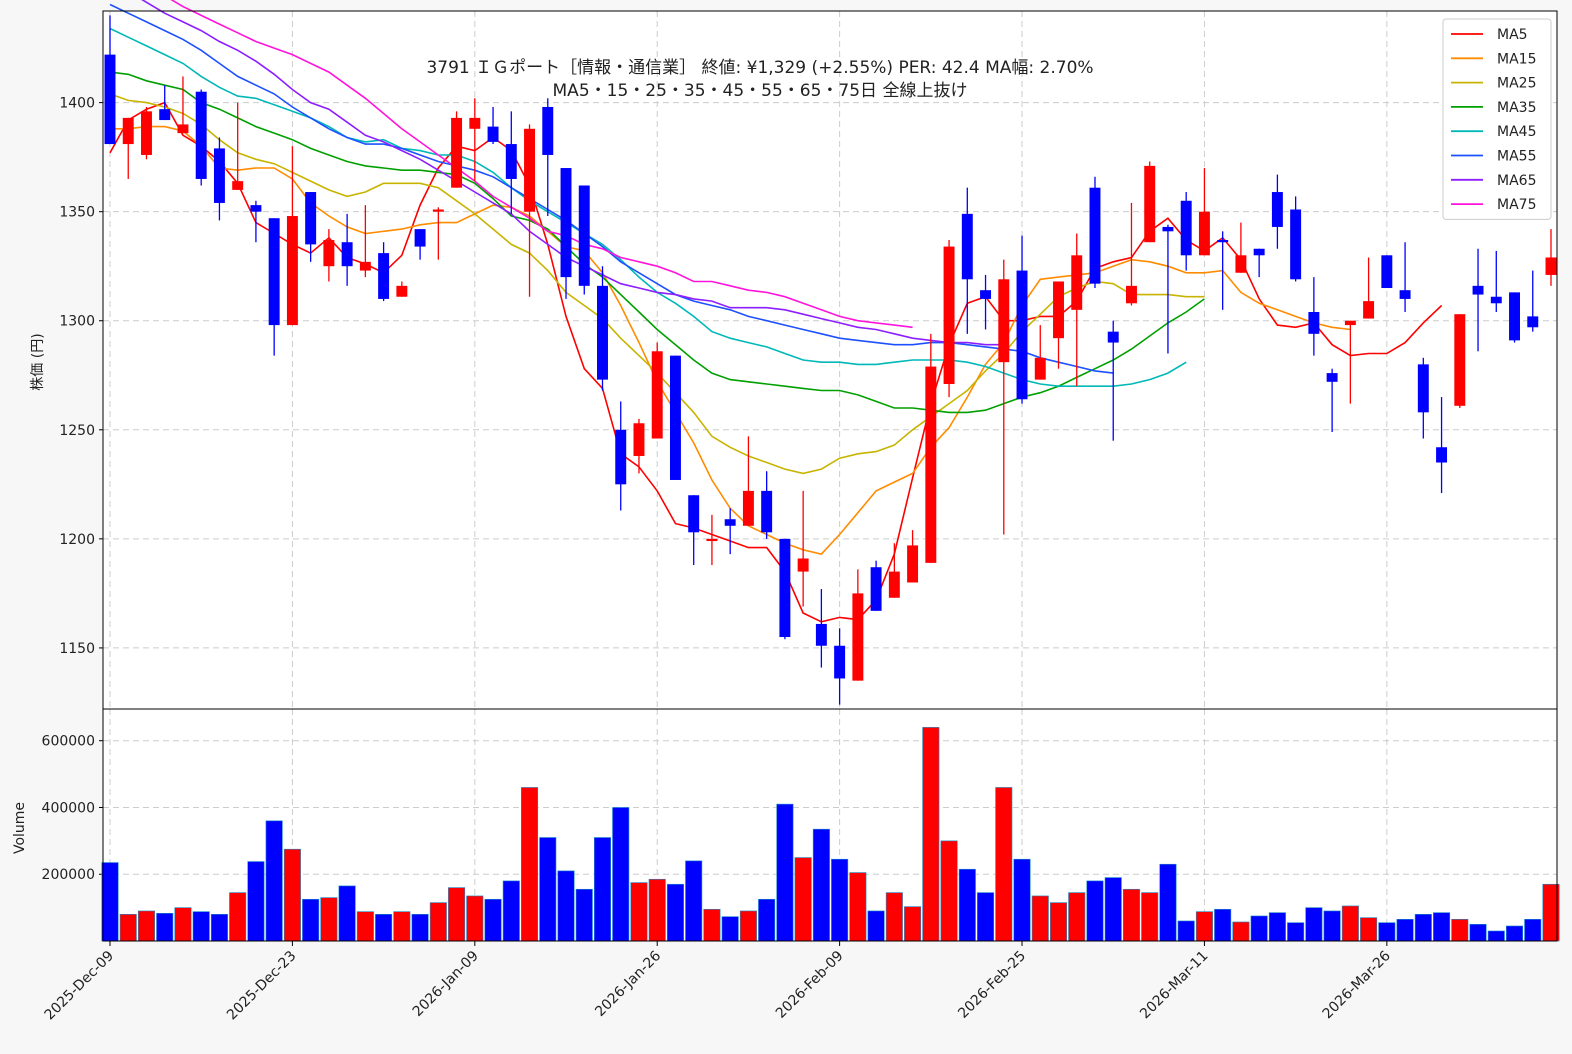  Describe the element at coordinates (68, 875) in the screenshot. I see `volume-tick-label: 200000` at that location.